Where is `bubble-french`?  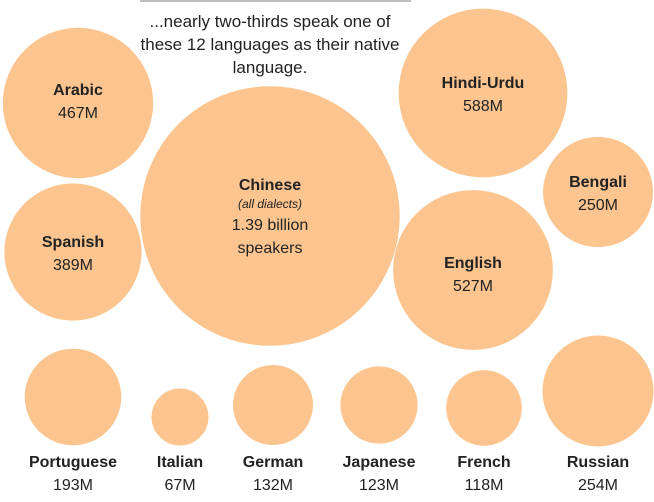
bubble-french is located at coordinates (484, 408).